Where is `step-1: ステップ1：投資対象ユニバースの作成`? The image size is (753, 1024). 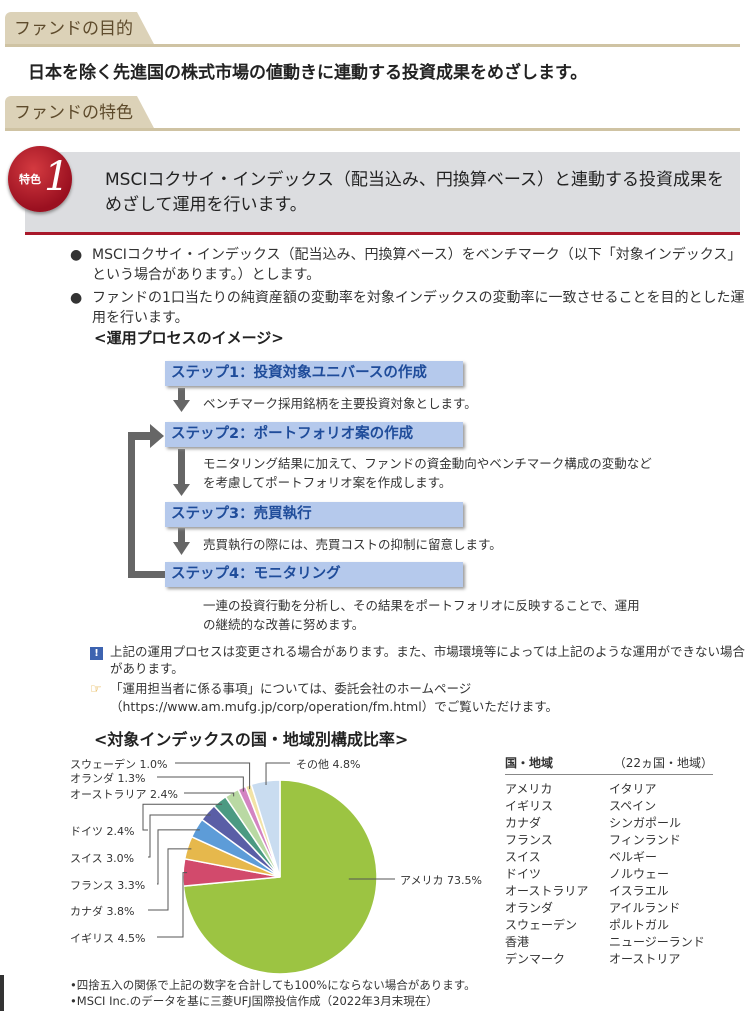 step-1: ステップ1：投資対象ユニバースの作成 is located at coordinates (314, 373).